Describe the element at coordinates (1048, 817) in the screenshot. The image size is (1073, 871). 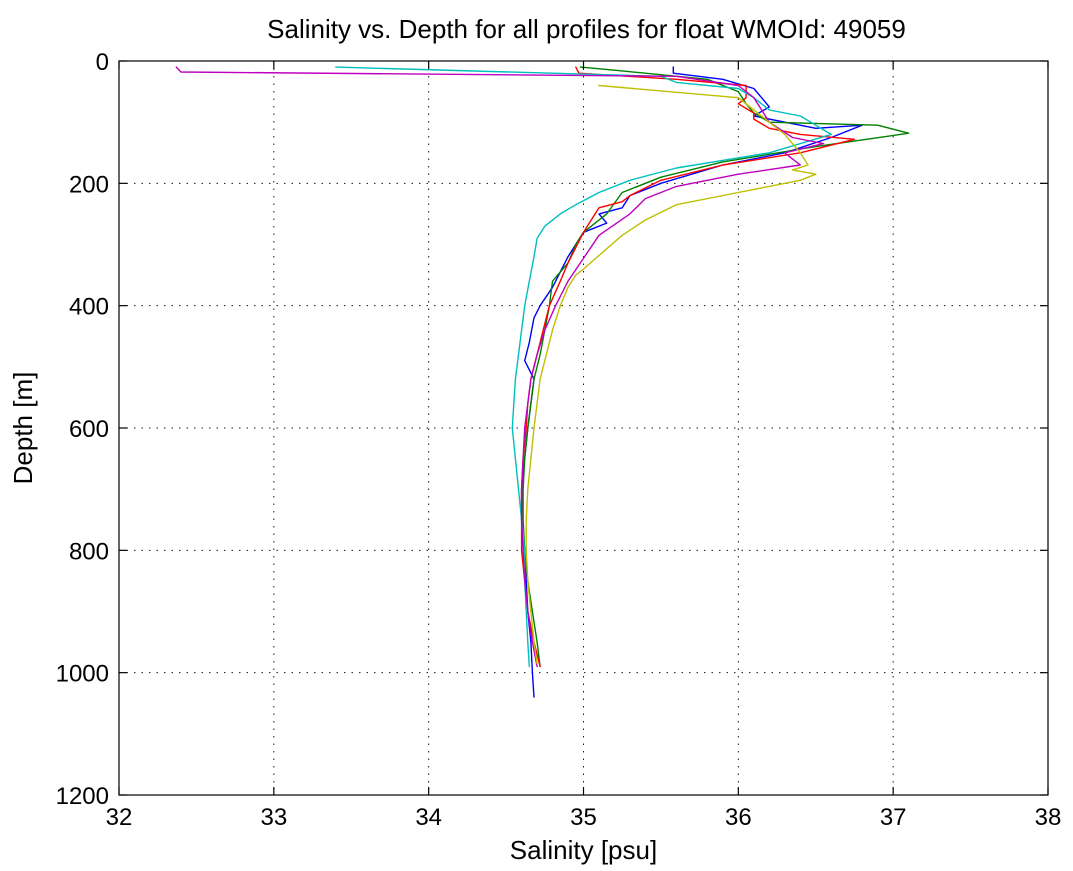
I see `x-tick-label: 38` at that location.